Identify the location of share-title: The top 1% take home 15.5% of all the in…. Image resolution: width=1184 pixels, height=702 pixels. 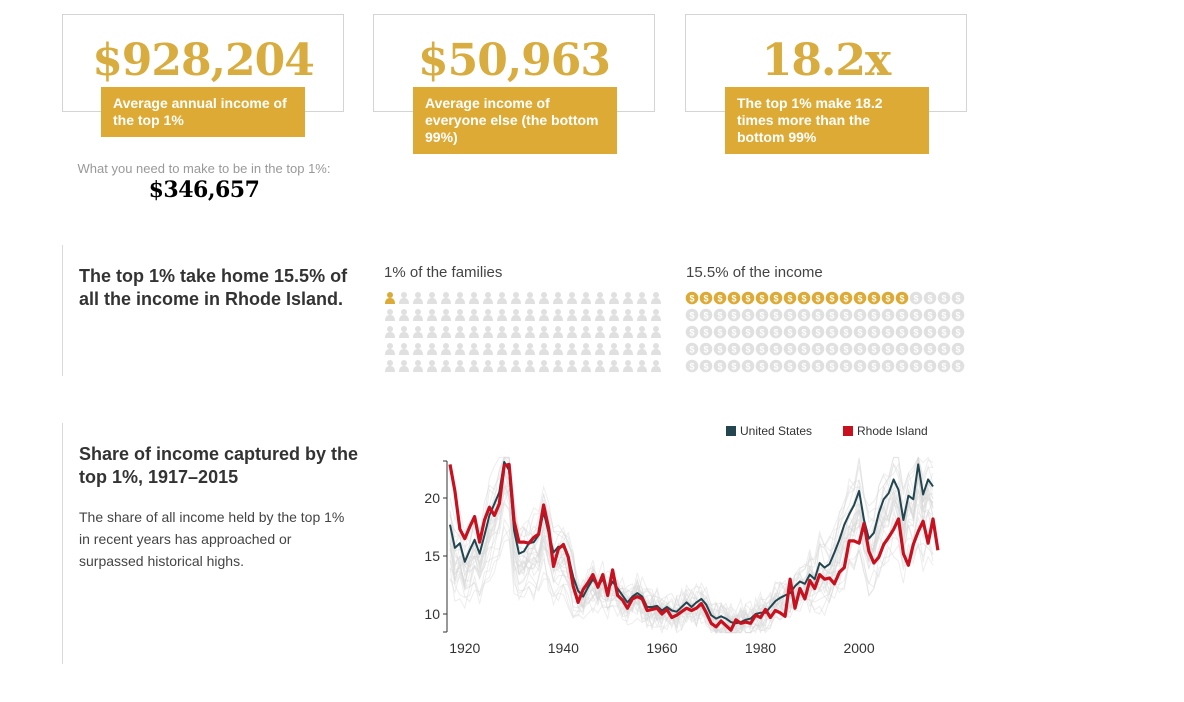
(213, 287).